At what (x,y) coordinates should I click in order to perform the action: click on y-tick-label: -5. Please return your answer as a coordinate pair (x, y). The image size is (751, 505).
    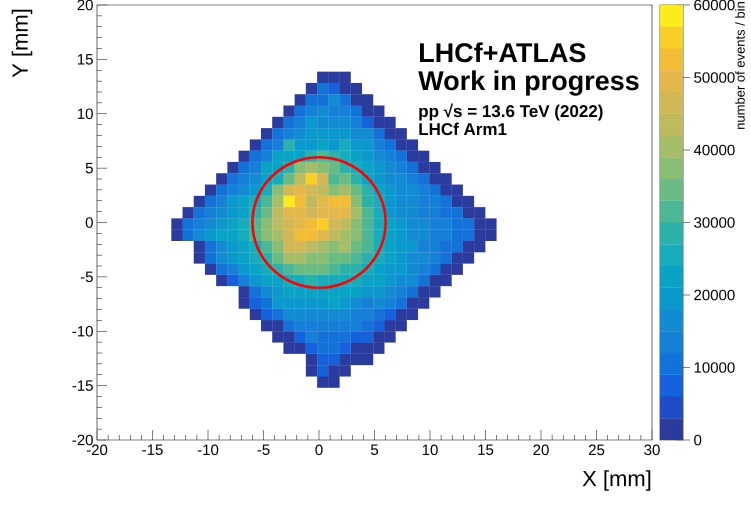
    Looking at the image, I should click on (86, 277).